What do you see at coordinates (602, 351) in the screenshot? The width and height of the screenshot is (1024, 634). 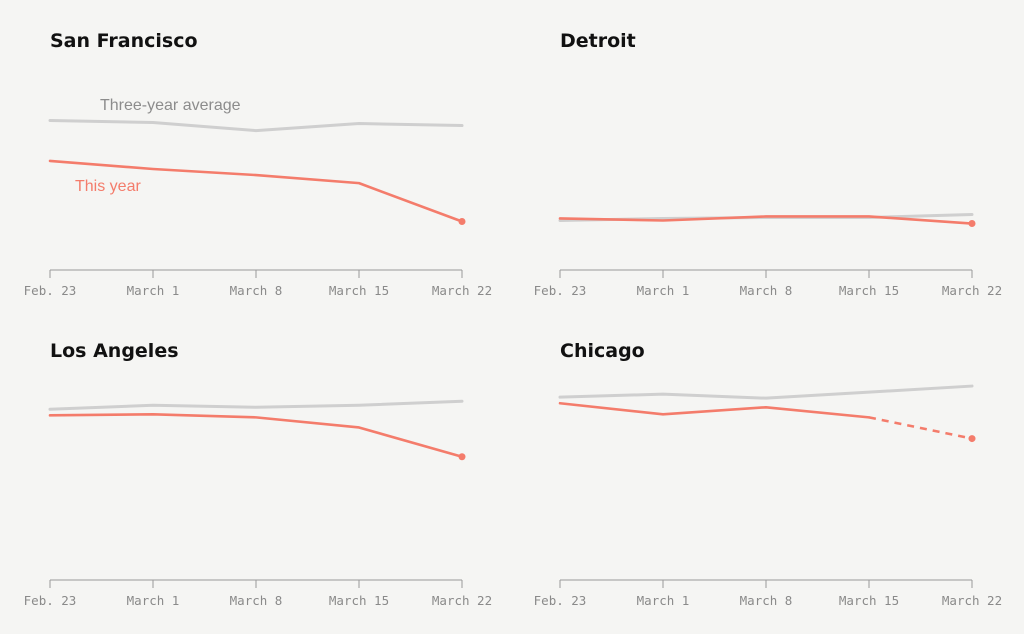 I see `panel-title: Chicago` at bounding box center [602, 351].